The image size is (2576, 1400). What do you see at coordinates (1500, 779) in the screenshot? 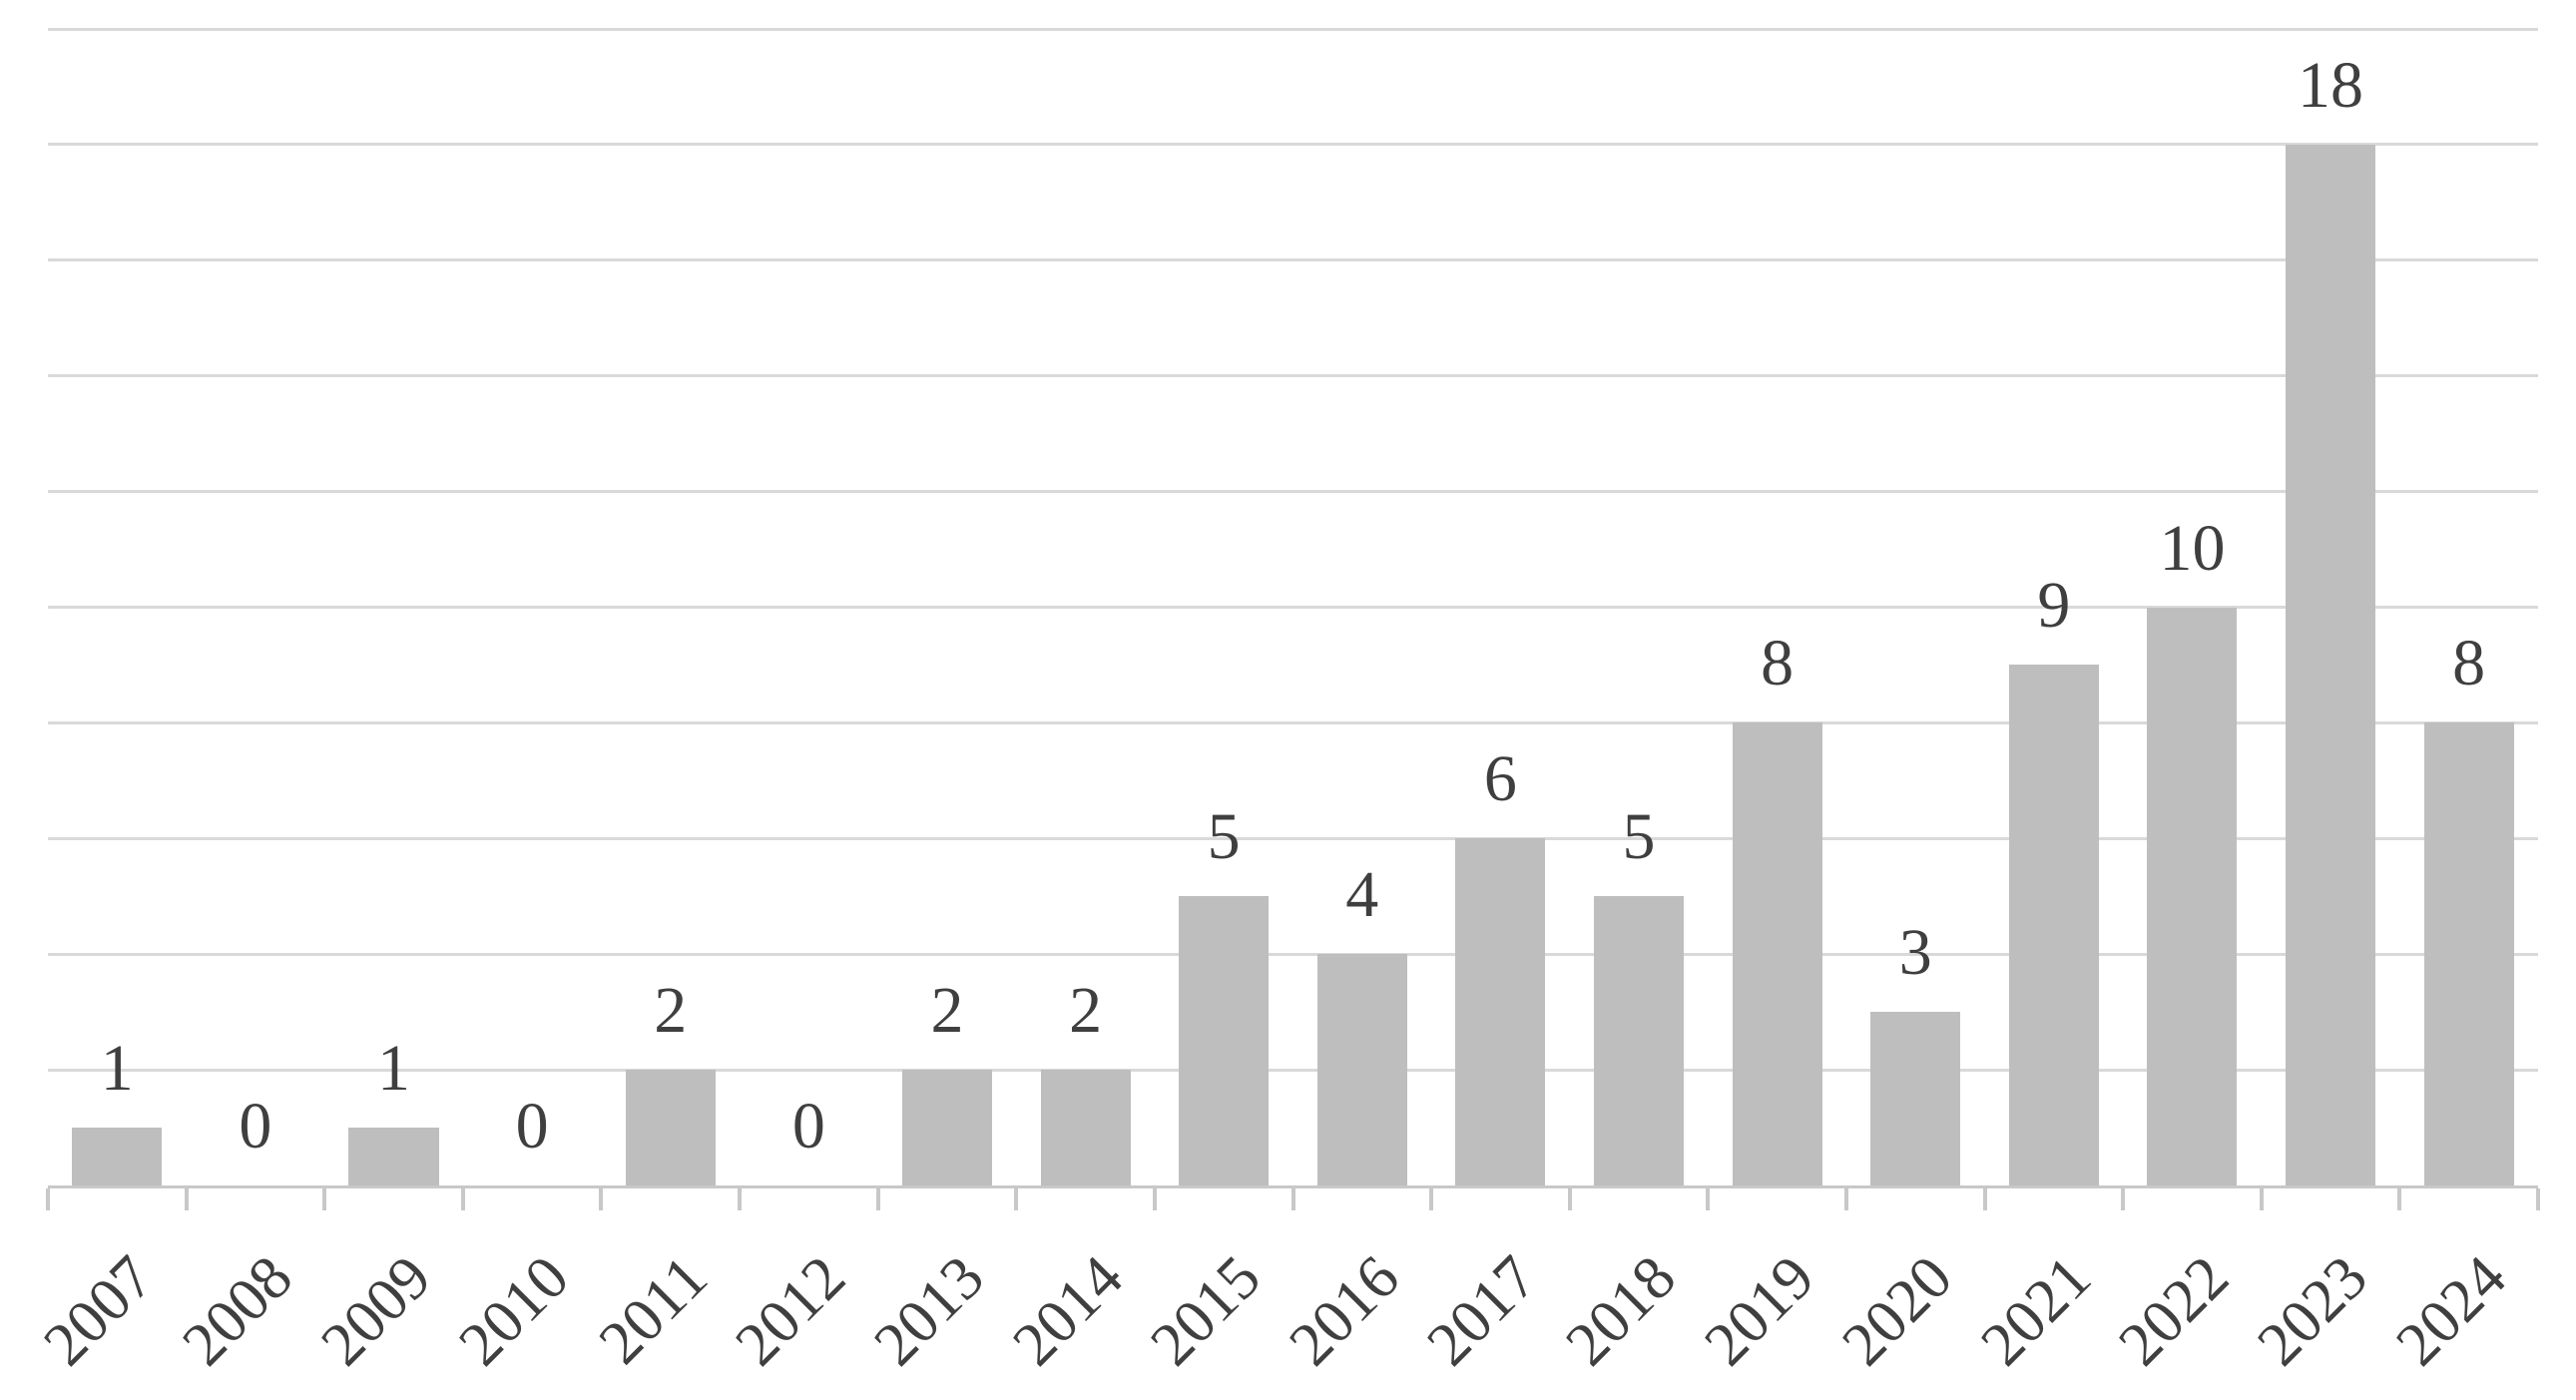
I see `data-label-2017: 6` at bounding box center [1500, 779].